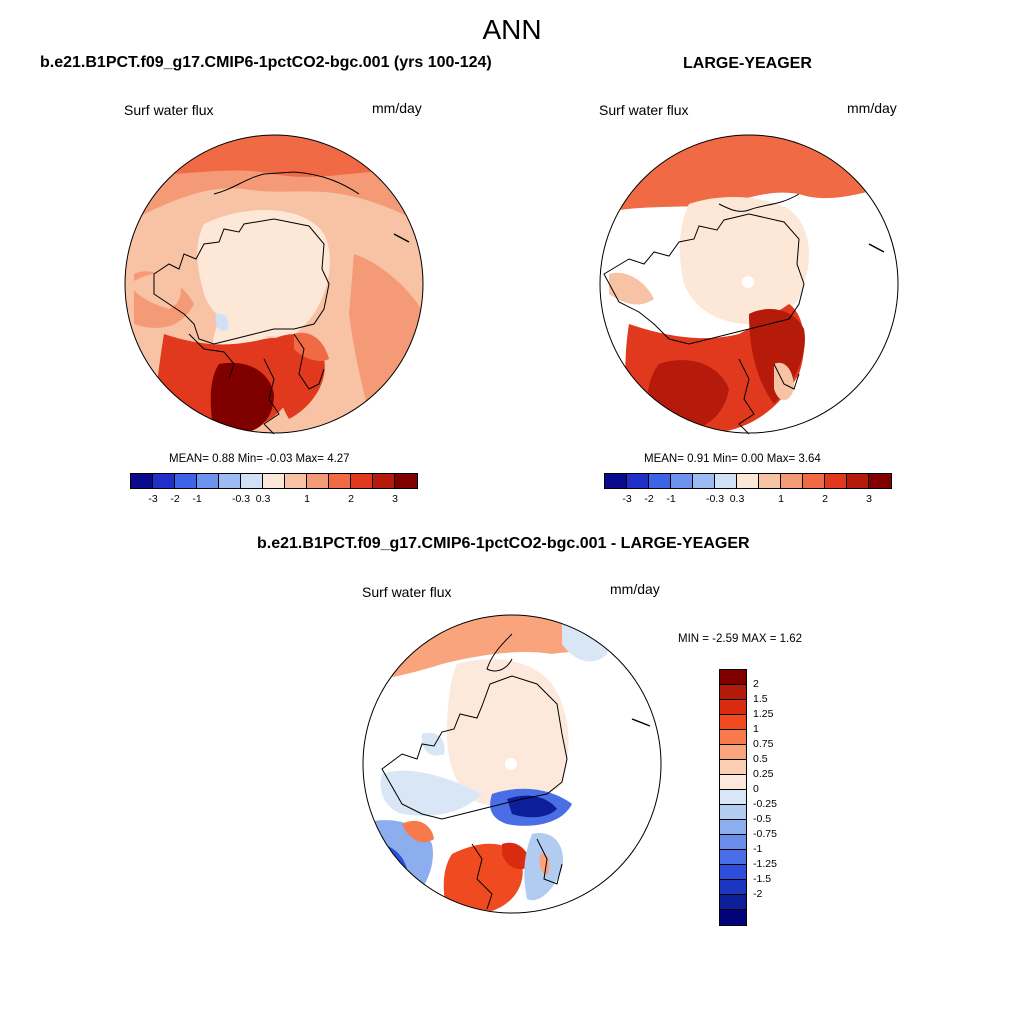 The image size is (1024, 1024). I want to click on colorbar-tick-label: 1.25, so click(763, 714).